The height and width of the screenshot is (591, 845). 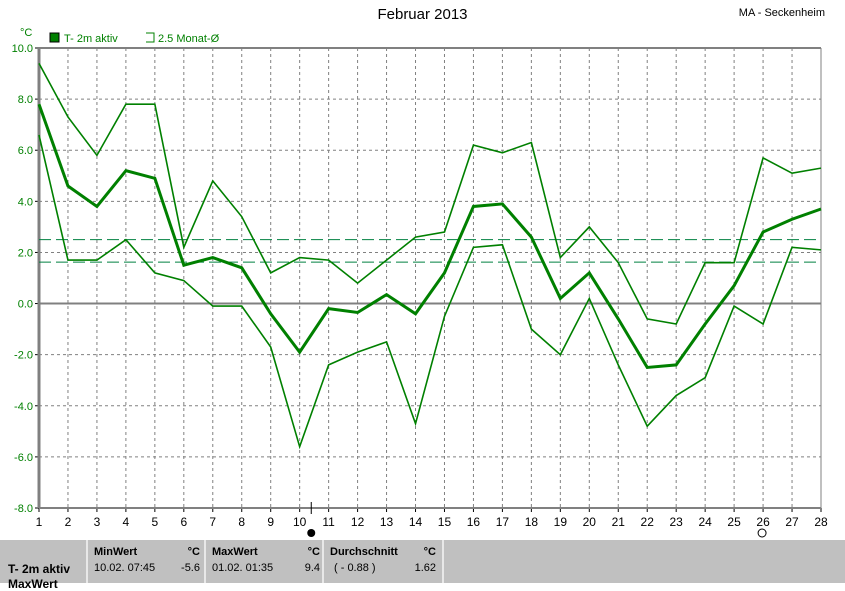 What do you see at coordinates (445, 522) in the screenshot?
I see `x-tick-label: 15` at bounding box center [445, 522].